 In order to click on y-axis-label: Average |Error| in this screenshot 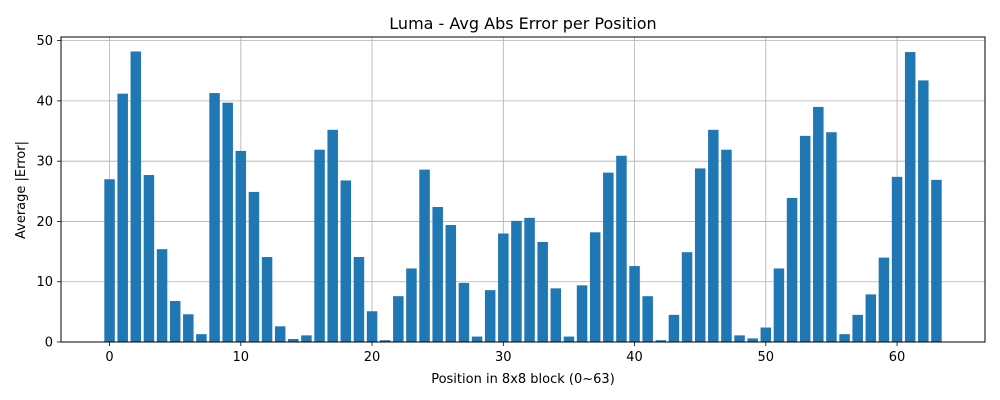, I will do `click(21, 190)`.